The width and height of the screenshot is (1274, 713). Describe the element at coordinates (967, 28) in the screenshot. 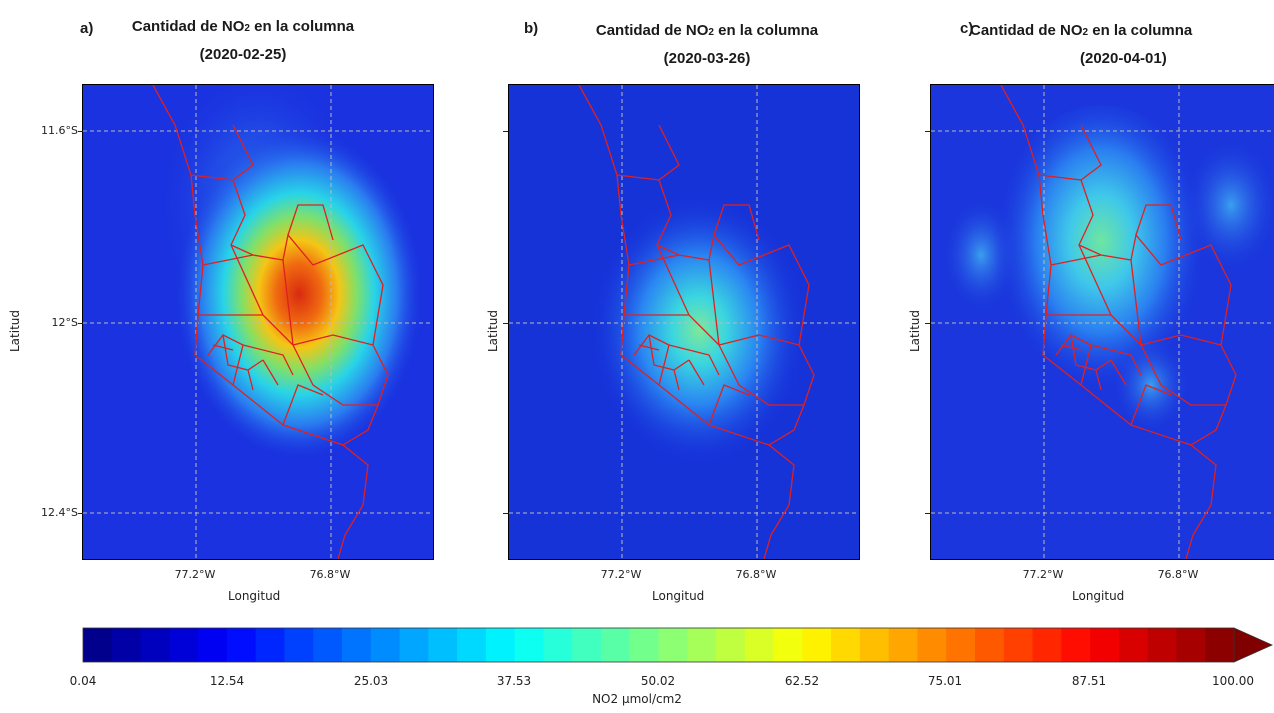

I see `panel-c-letter: c)` at that location.